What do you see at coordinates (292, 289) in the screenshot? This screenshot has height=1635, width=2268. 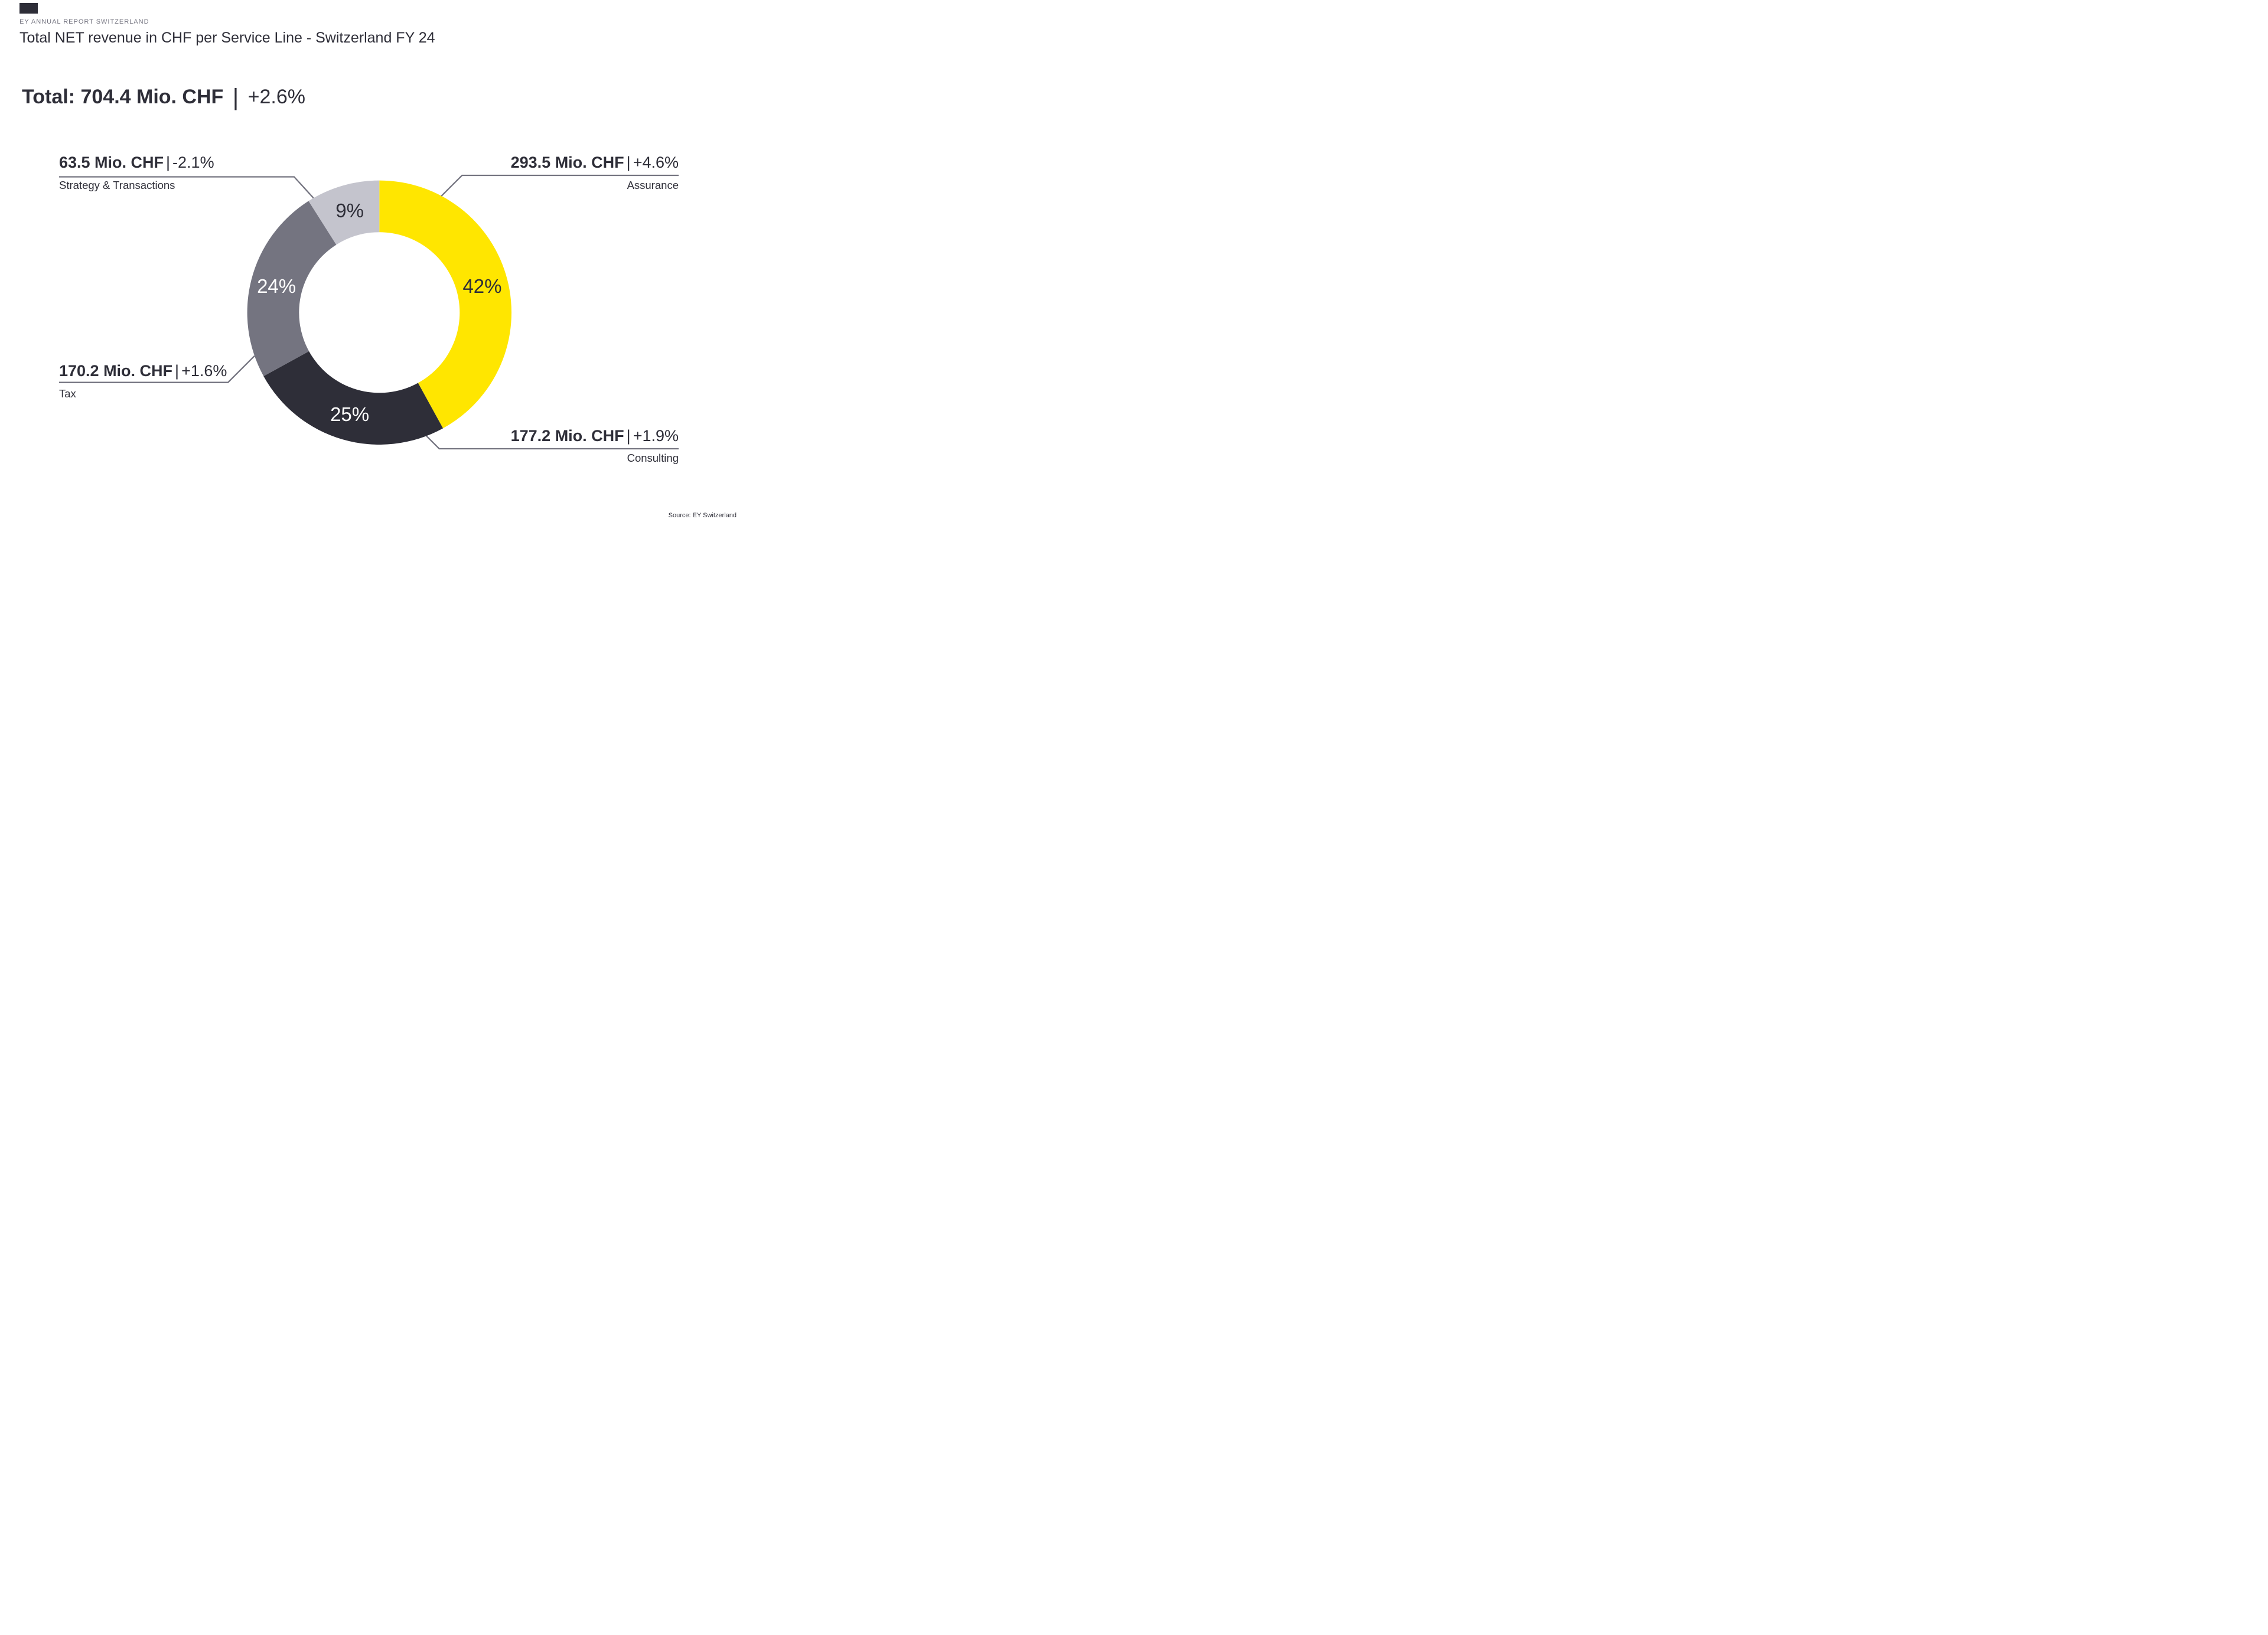 I see `donut-segment-tax` at bounding box center [292, 289].